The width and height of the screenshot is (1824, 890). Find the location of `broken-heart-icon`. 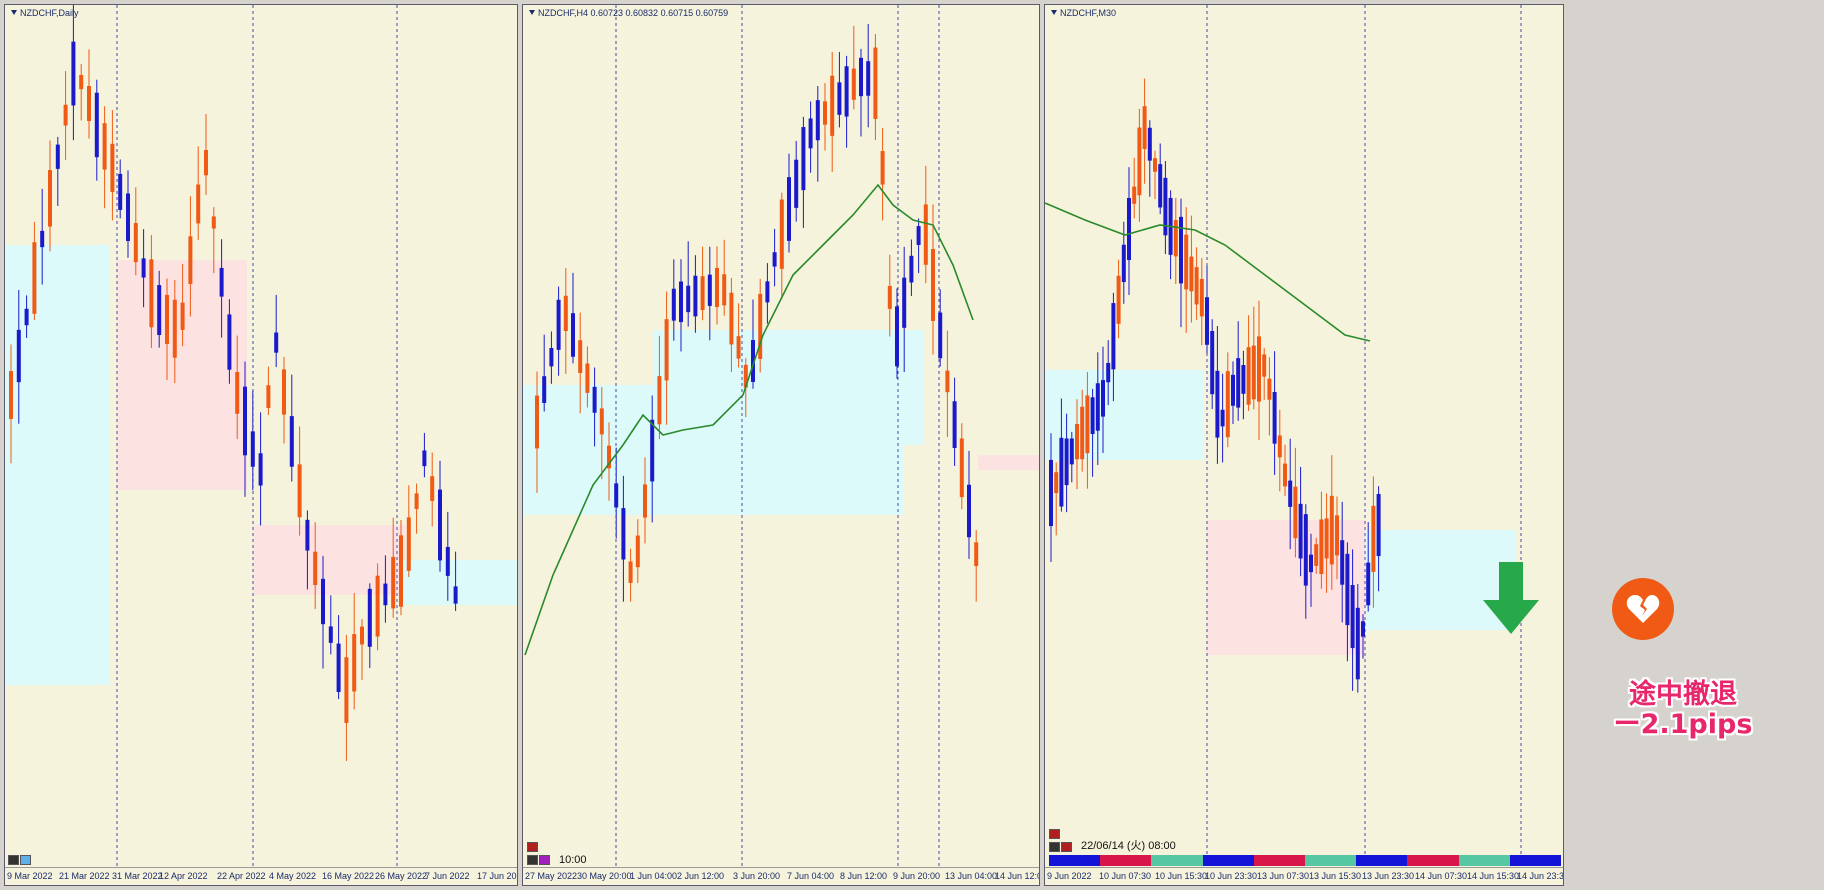

broken-heart-icon is located at coordinates (1643, 609).